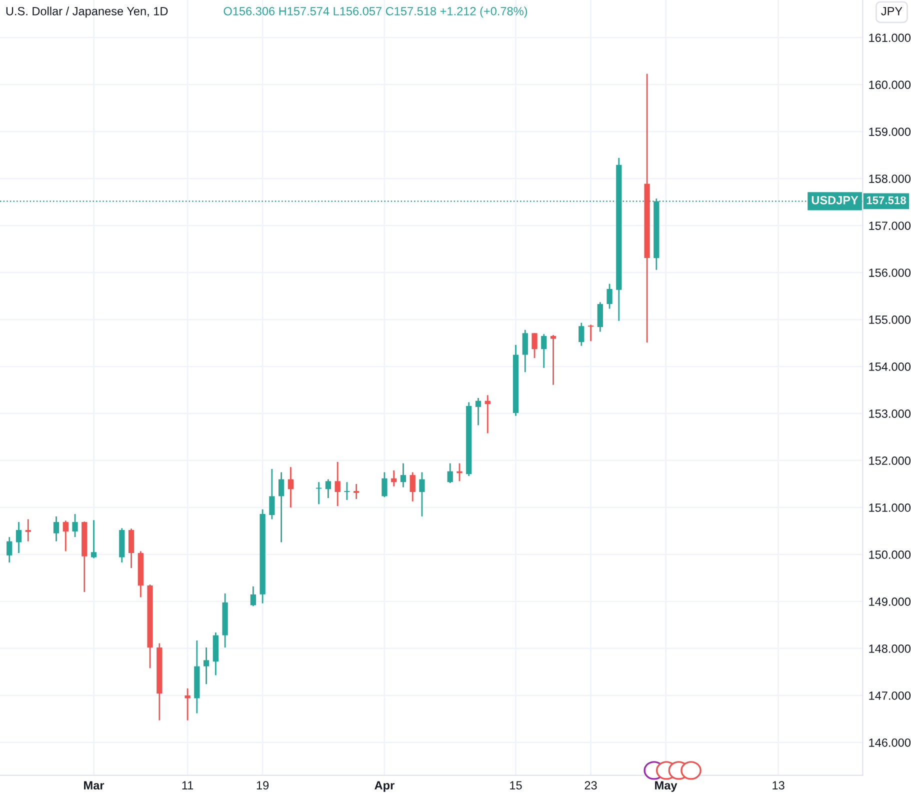  What do you see at coordinates (889, 414) in the screenshot?
I see `y-tick-label: 153.000` at bounding box center [889, 414].